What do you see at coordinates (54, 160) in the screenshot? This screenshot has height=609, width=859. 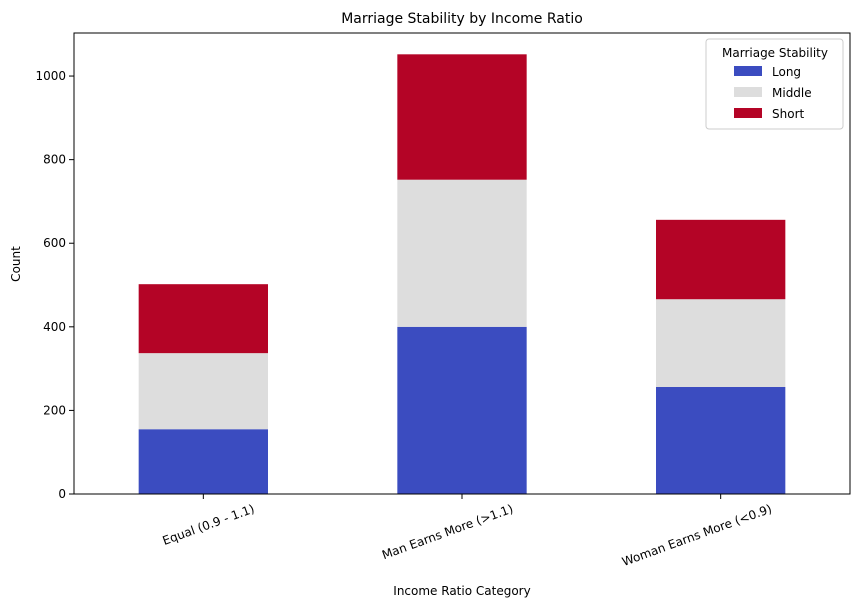 I see `y-tick-label: 800` at bounding box center [54, 160].